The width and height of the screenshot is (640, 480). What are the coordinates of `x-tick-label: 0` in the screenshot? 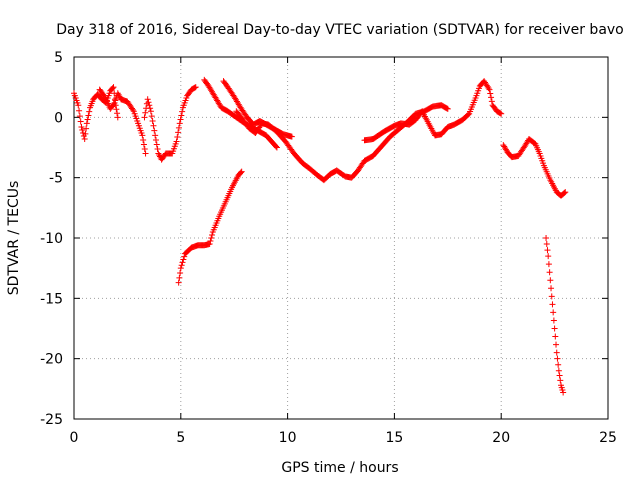 It's located at (74, 438).